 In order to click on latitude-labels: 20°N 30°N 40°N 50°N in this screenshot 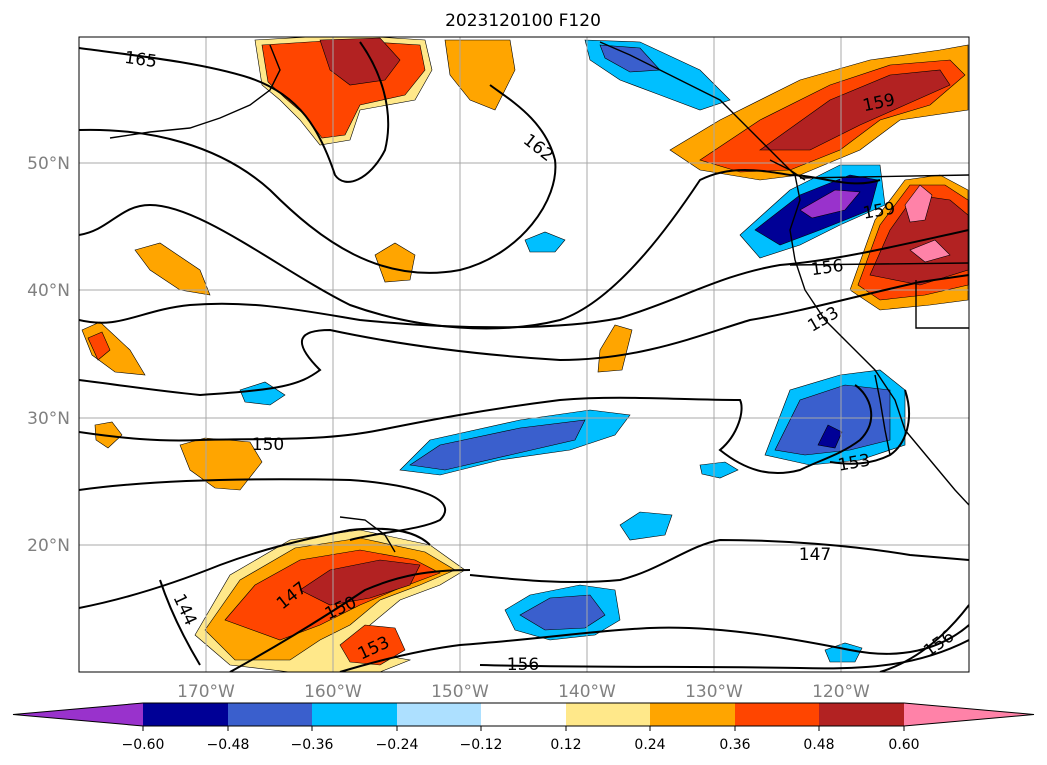, I will do `click(48, 355)`.